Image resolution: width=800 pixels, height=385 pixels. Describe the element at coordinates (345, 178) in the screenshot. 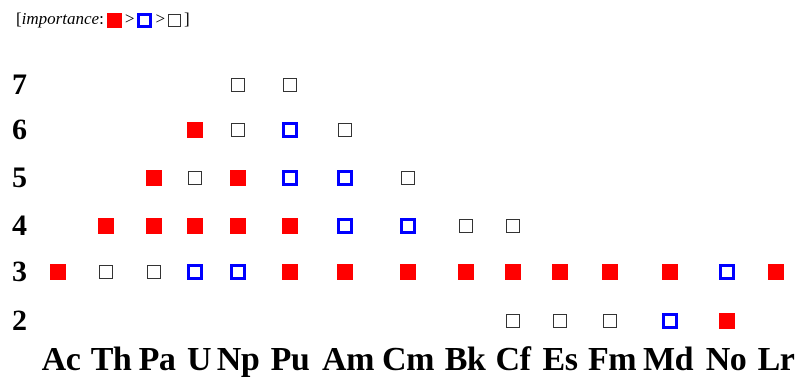

I see `oxidation-marker-am-5-medium` at that location.